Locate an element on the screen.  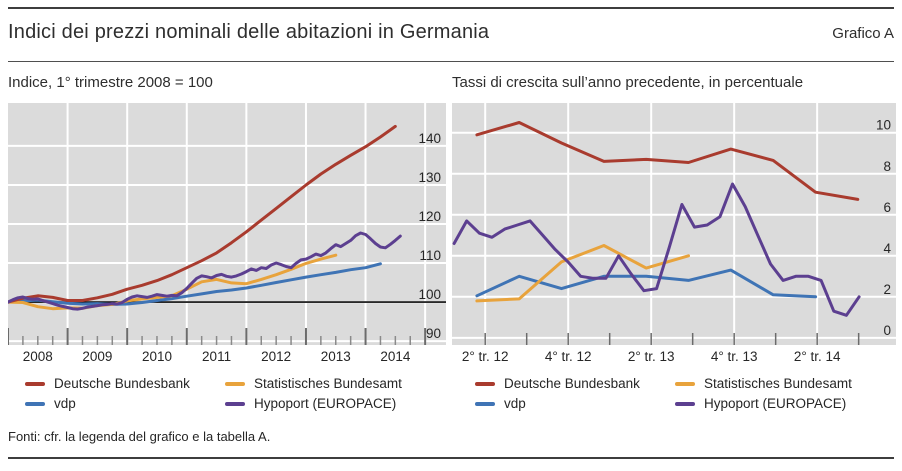
svg-text: 2008 is located at coordinates (38, 356).